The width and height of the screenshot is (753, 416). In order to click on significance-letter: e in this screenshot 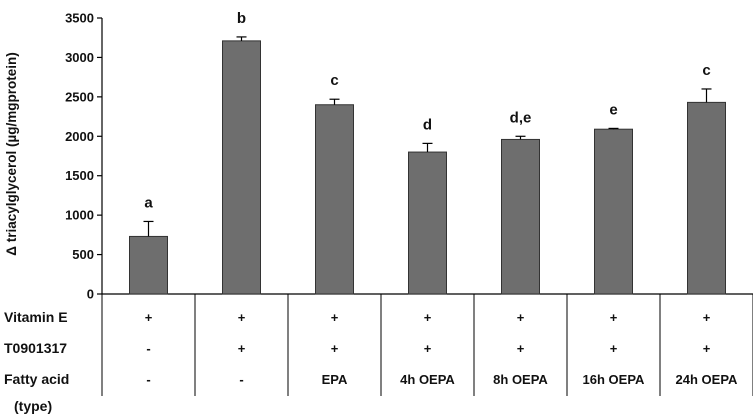, I will do `click(613, 109)`.